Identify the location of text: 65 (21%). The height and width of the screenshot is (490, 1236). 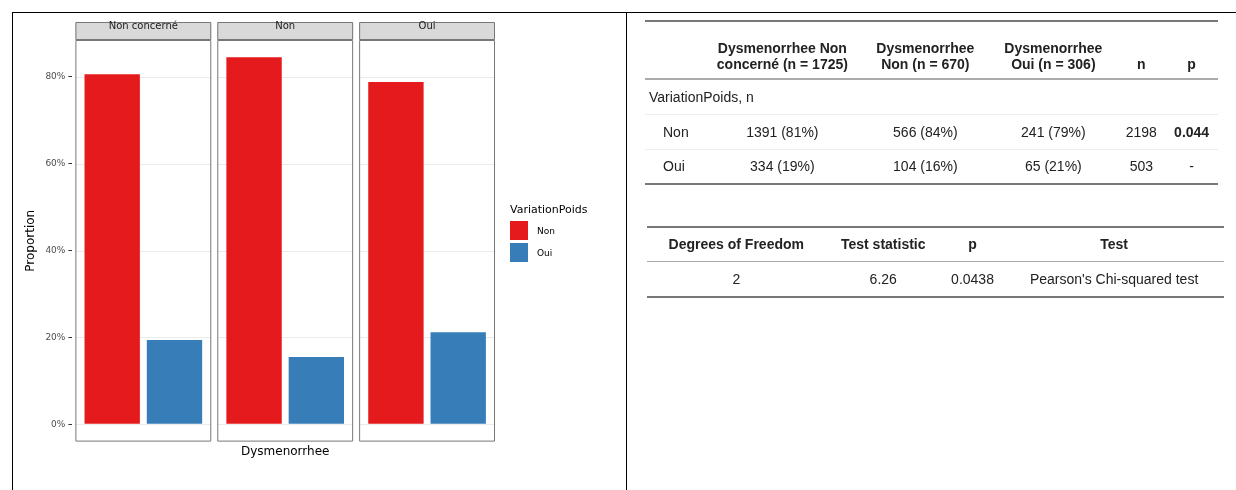
(1053, 167).